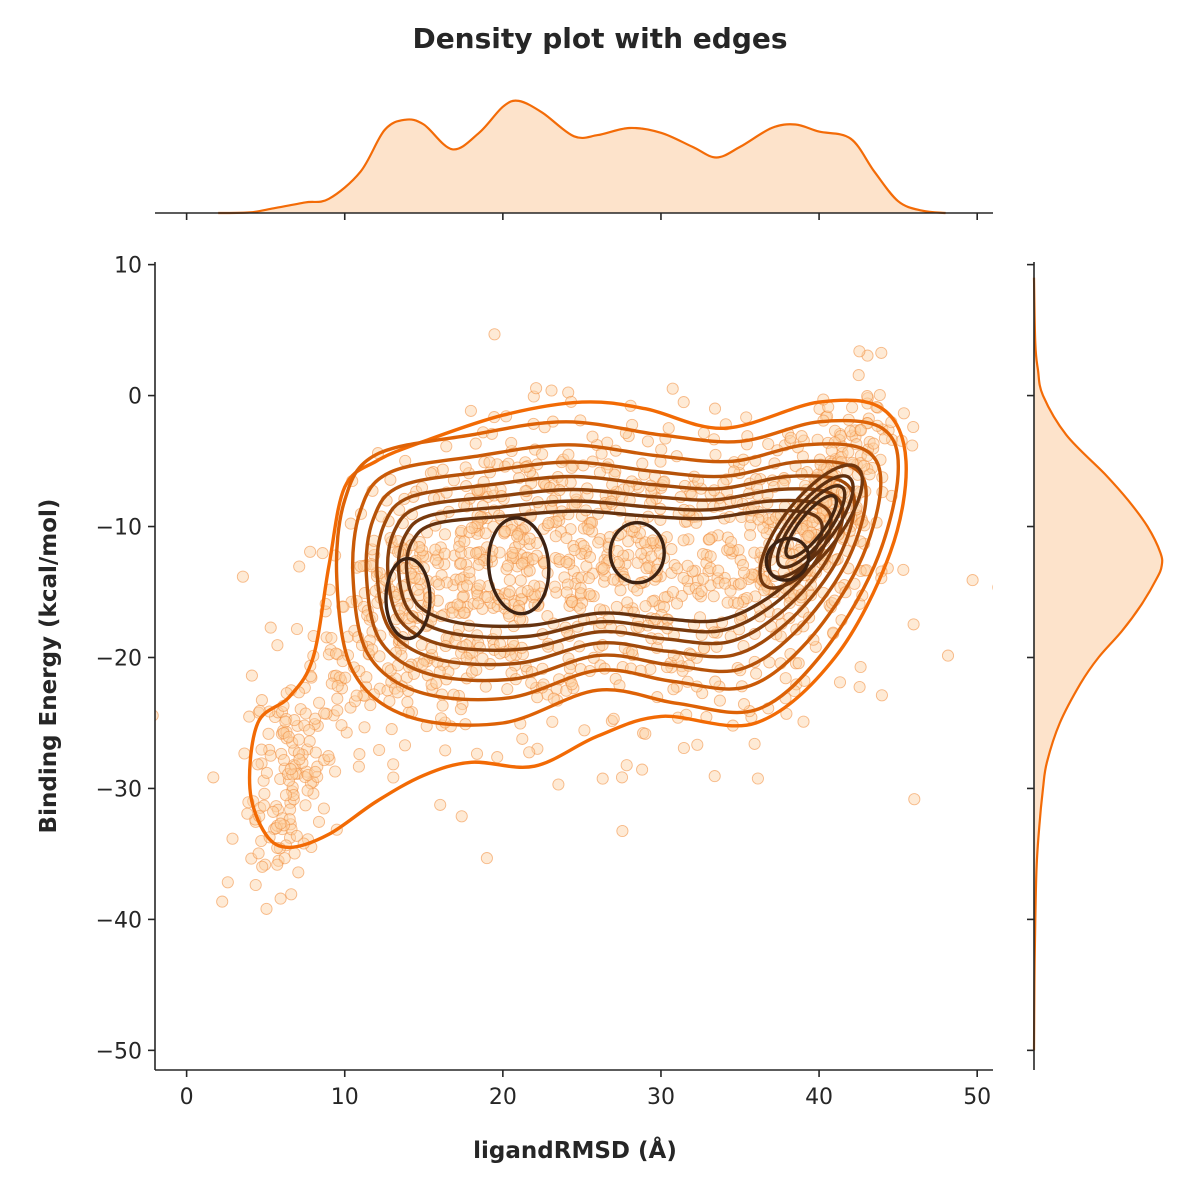  I want to click on marginal-x-ticks, so click(581, 216).